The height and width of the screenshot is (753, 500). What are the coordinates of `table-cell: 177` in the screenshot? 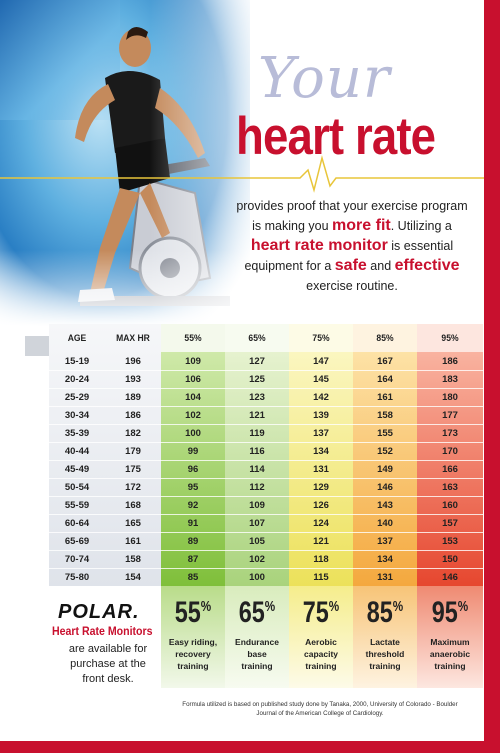 It's located at (450, 415).